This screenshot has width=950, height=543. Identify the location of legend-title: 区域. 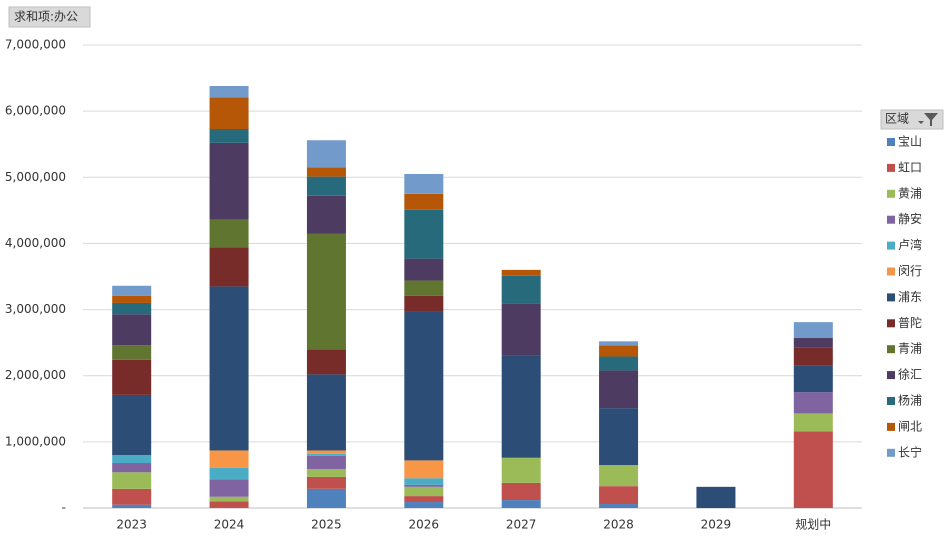
(897, 119).